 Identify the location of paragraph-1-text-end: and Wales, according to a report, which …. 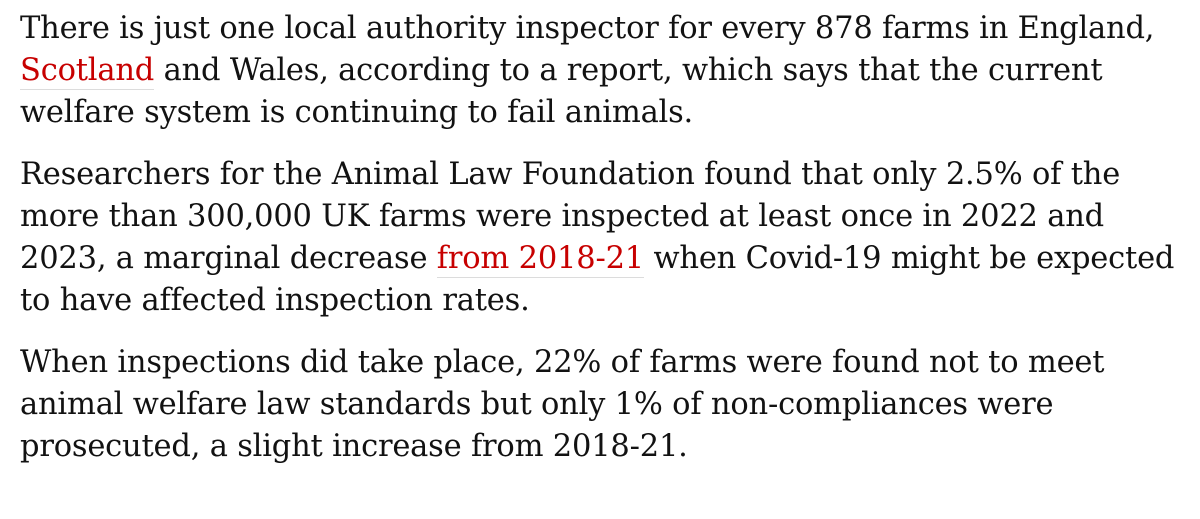
(561, 91).